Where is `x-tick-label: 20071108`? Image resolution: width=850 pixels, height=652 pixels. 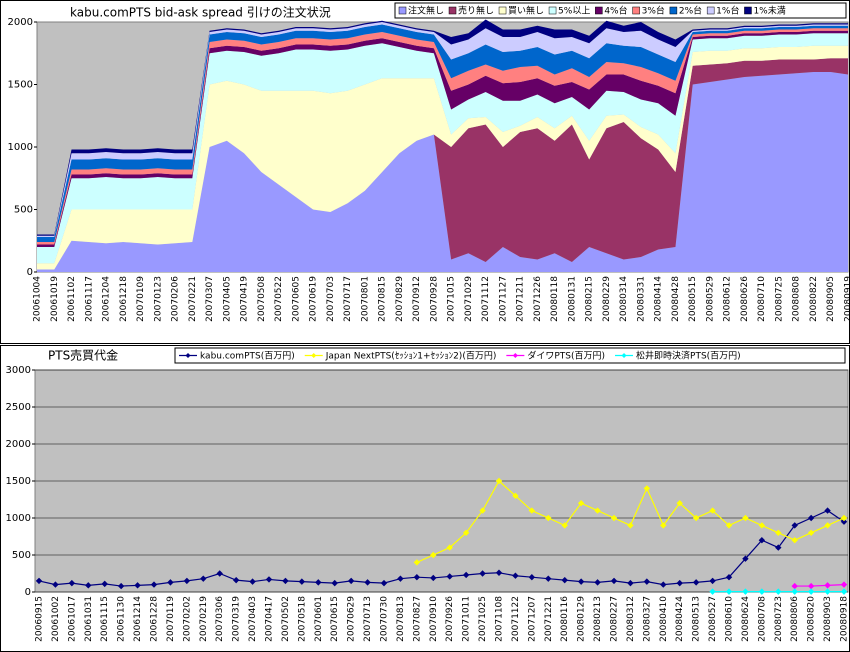 x-tick-label: 20071108 is located at coordinates (500, 619).